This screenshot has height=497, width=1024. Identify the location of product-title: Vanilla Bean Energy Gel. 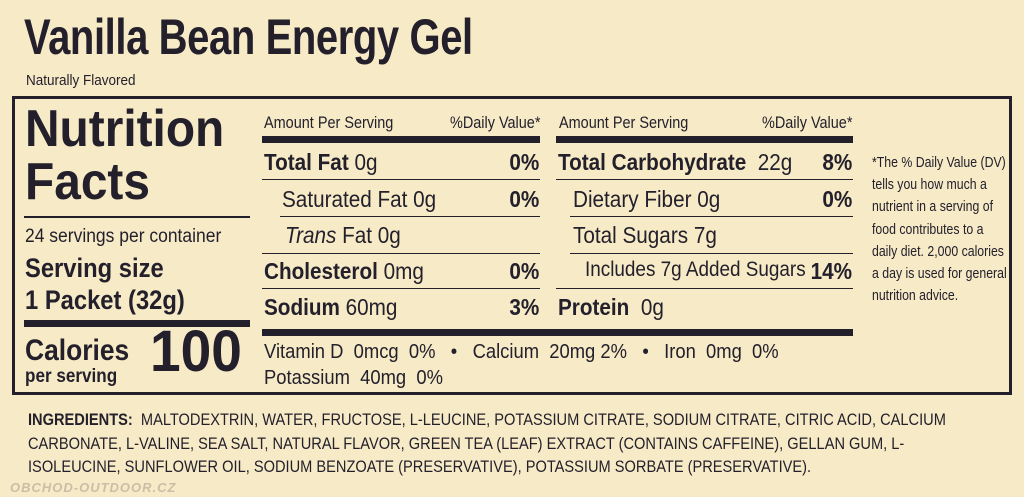
(248, 37).